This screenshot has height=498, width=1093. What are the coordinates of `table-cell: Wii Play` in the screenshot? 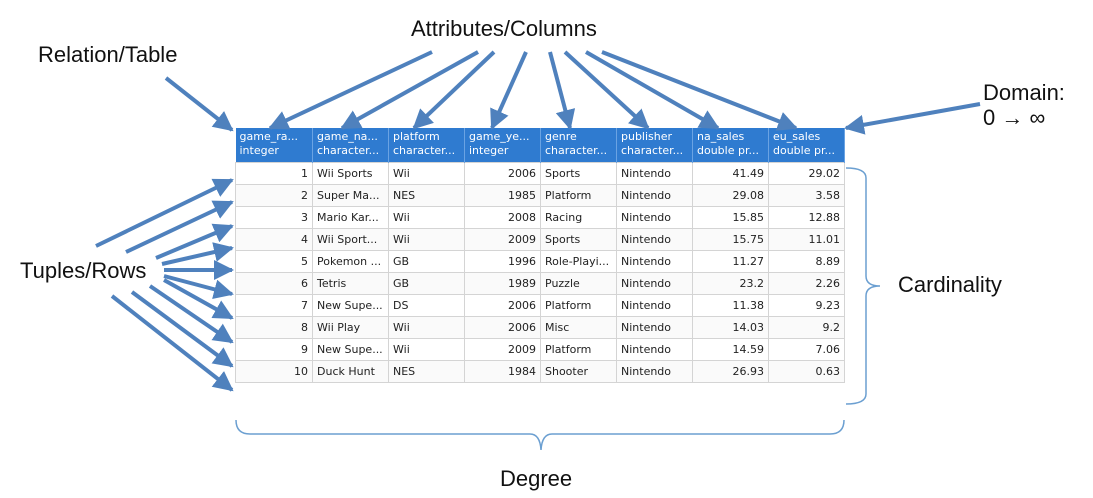 It's located at (350, 327).